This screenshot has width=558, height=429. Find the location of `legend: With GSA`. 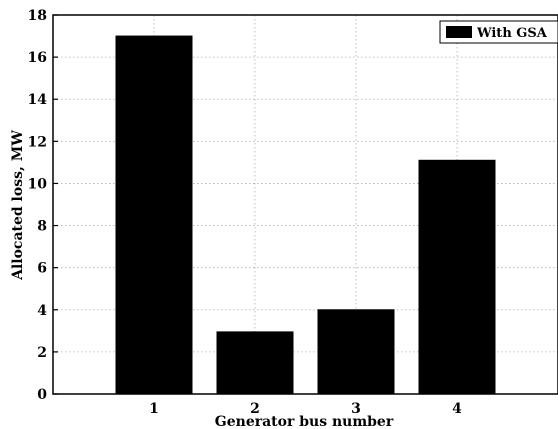

legend: With GSA is located at coordinates (498, 32).